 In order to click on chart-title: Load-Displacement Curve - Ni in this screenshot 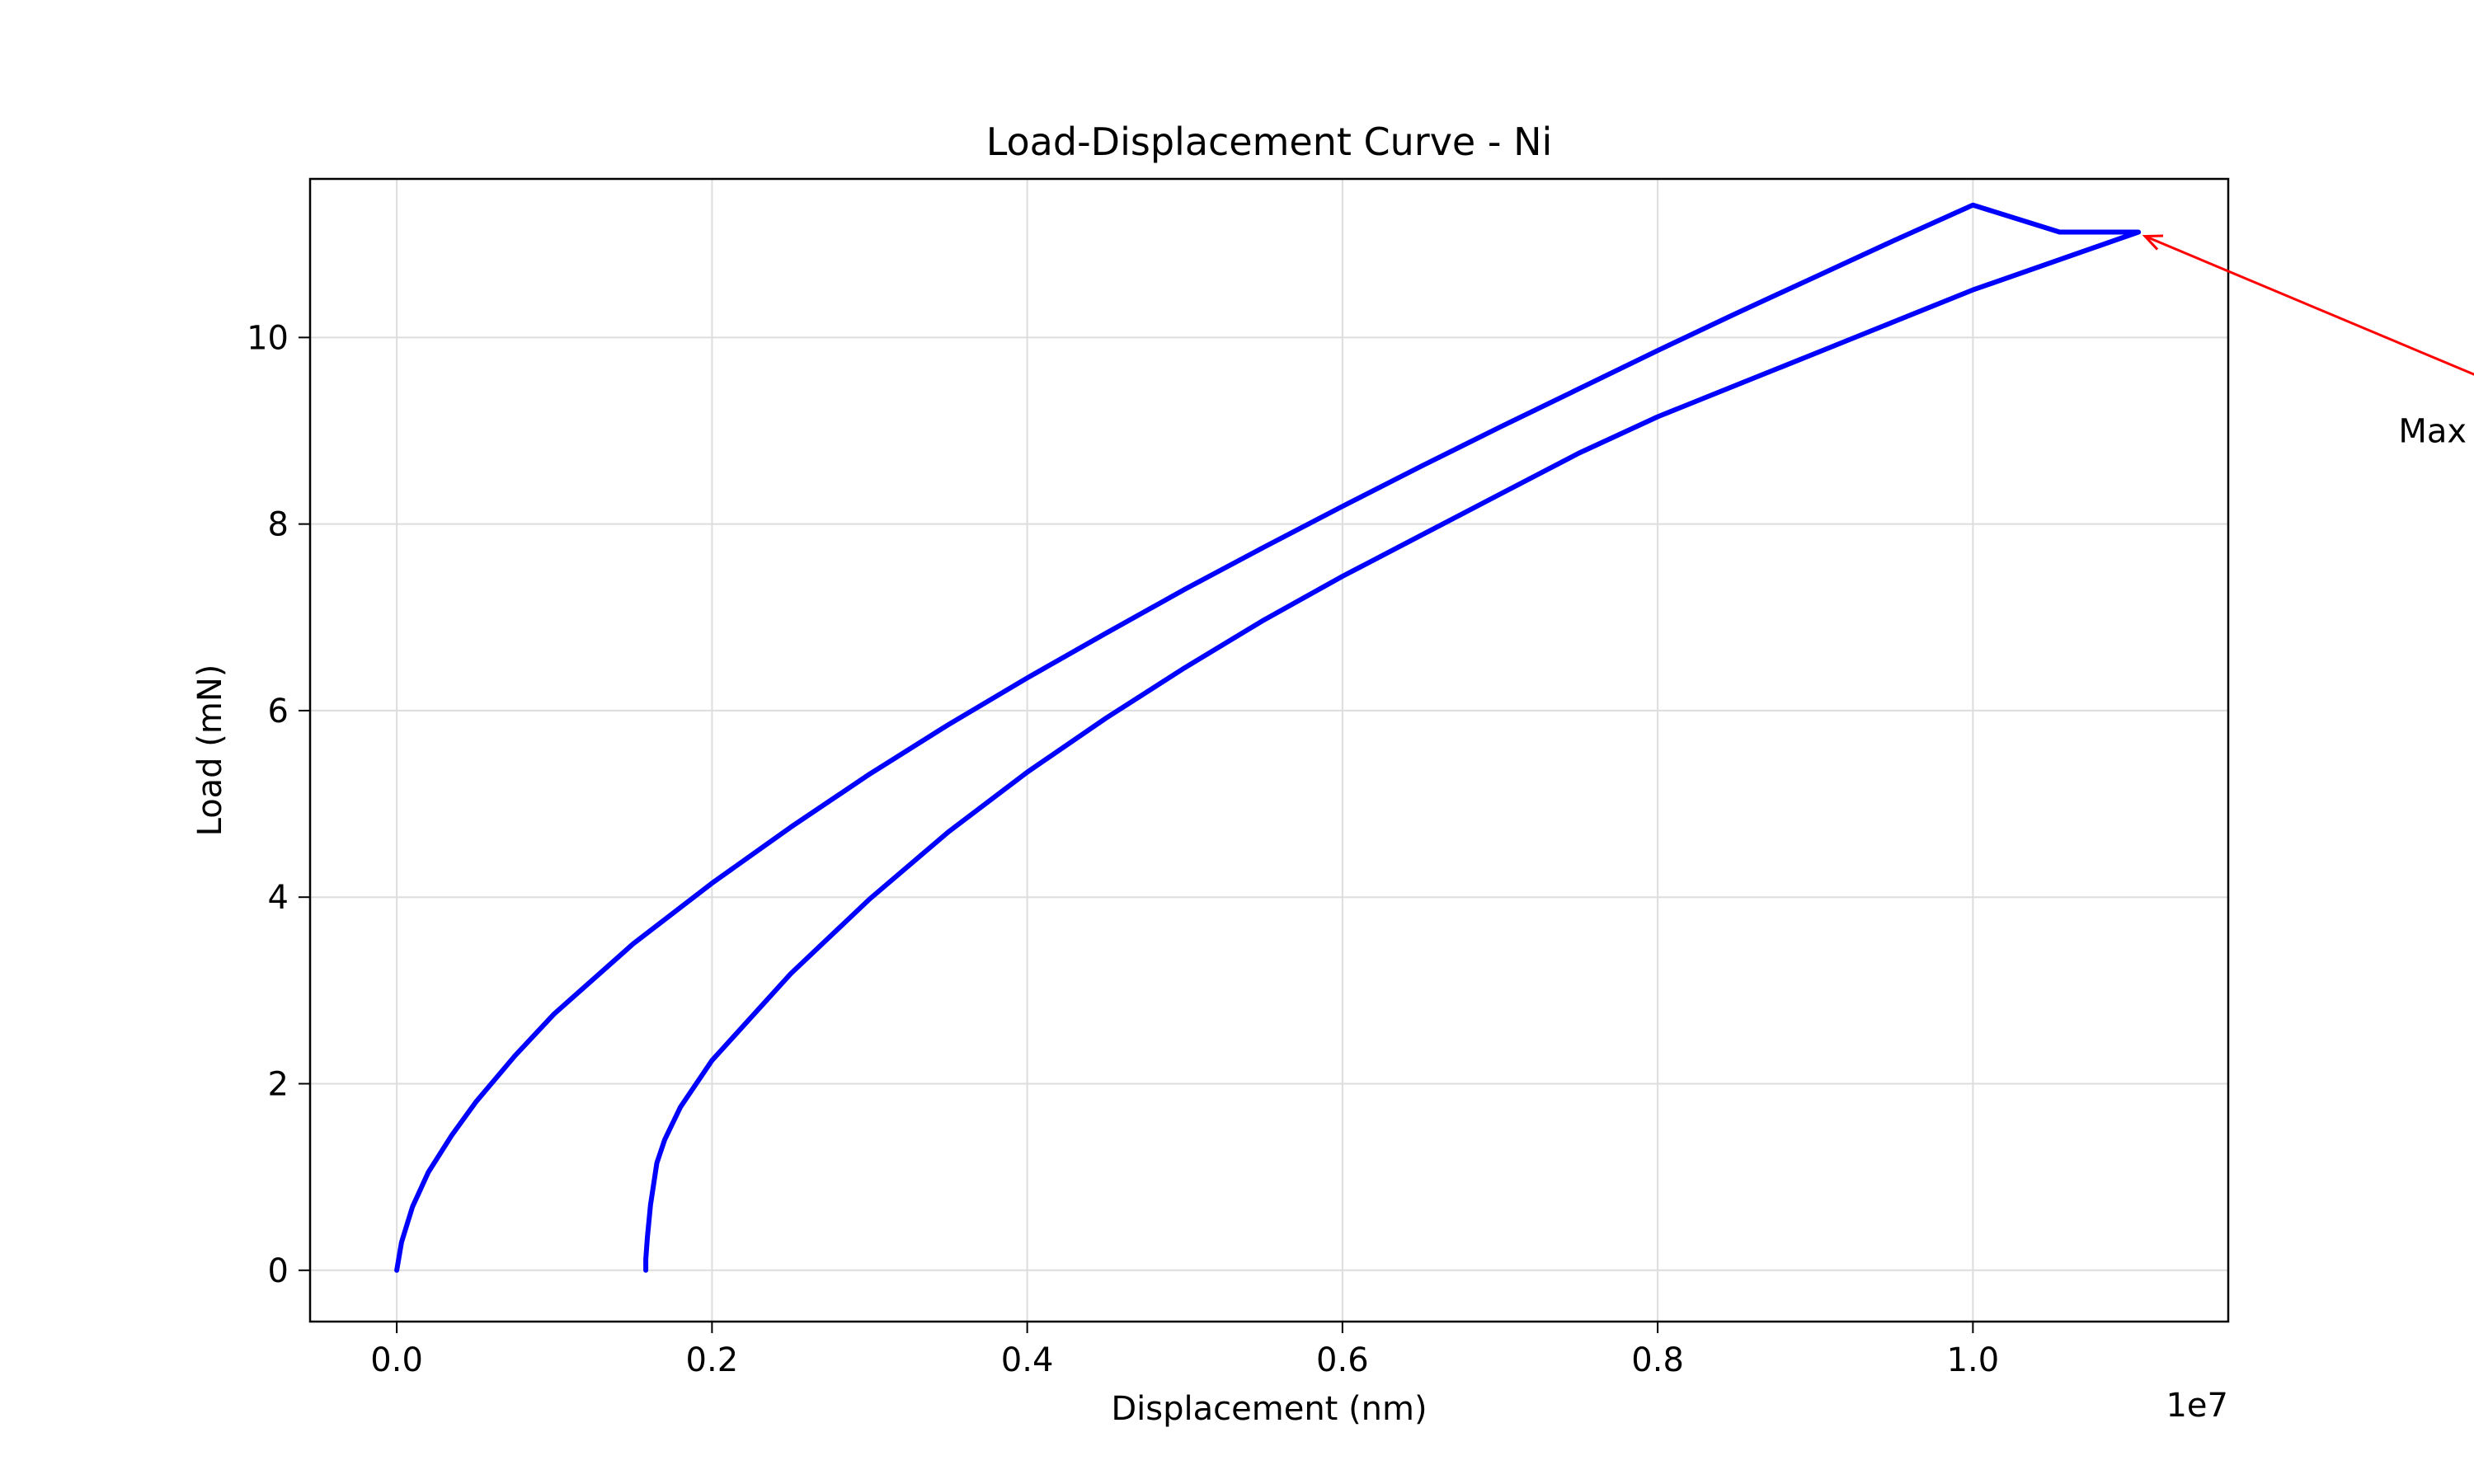, I will do `click(1269, 142)`.